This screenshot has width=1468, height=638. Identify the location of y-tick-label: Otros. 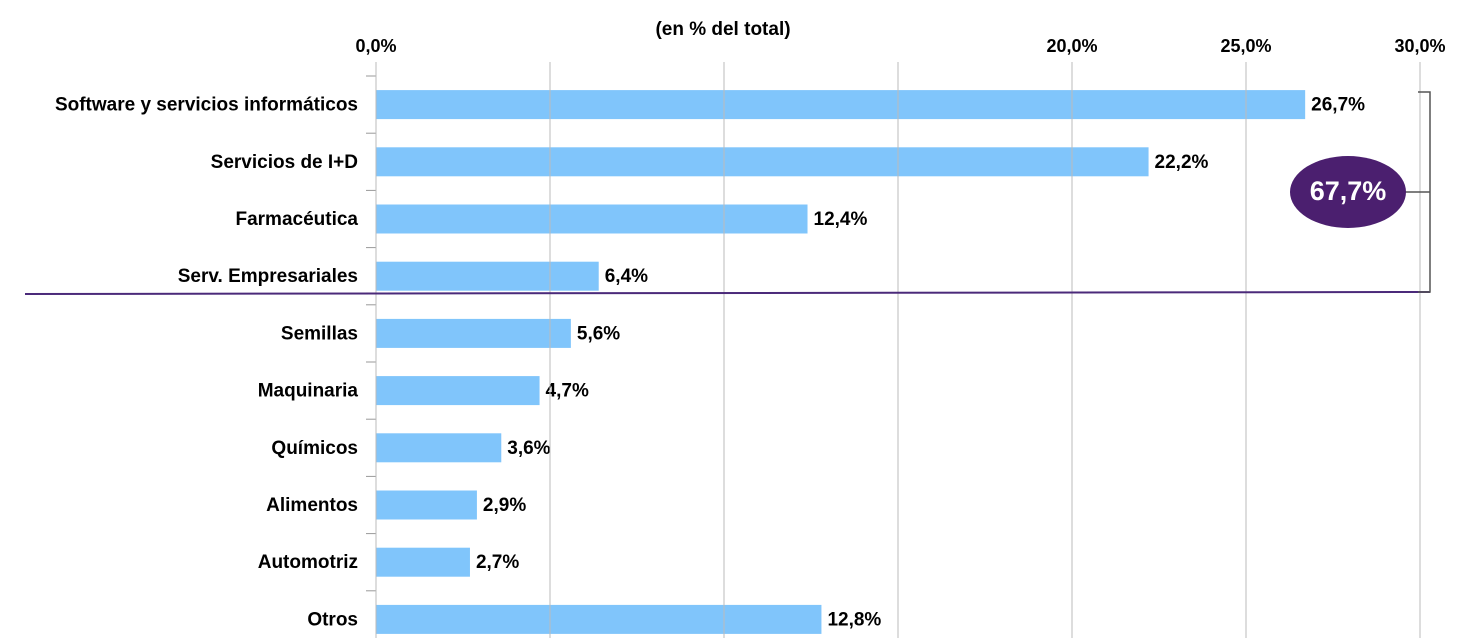
(332, 619).